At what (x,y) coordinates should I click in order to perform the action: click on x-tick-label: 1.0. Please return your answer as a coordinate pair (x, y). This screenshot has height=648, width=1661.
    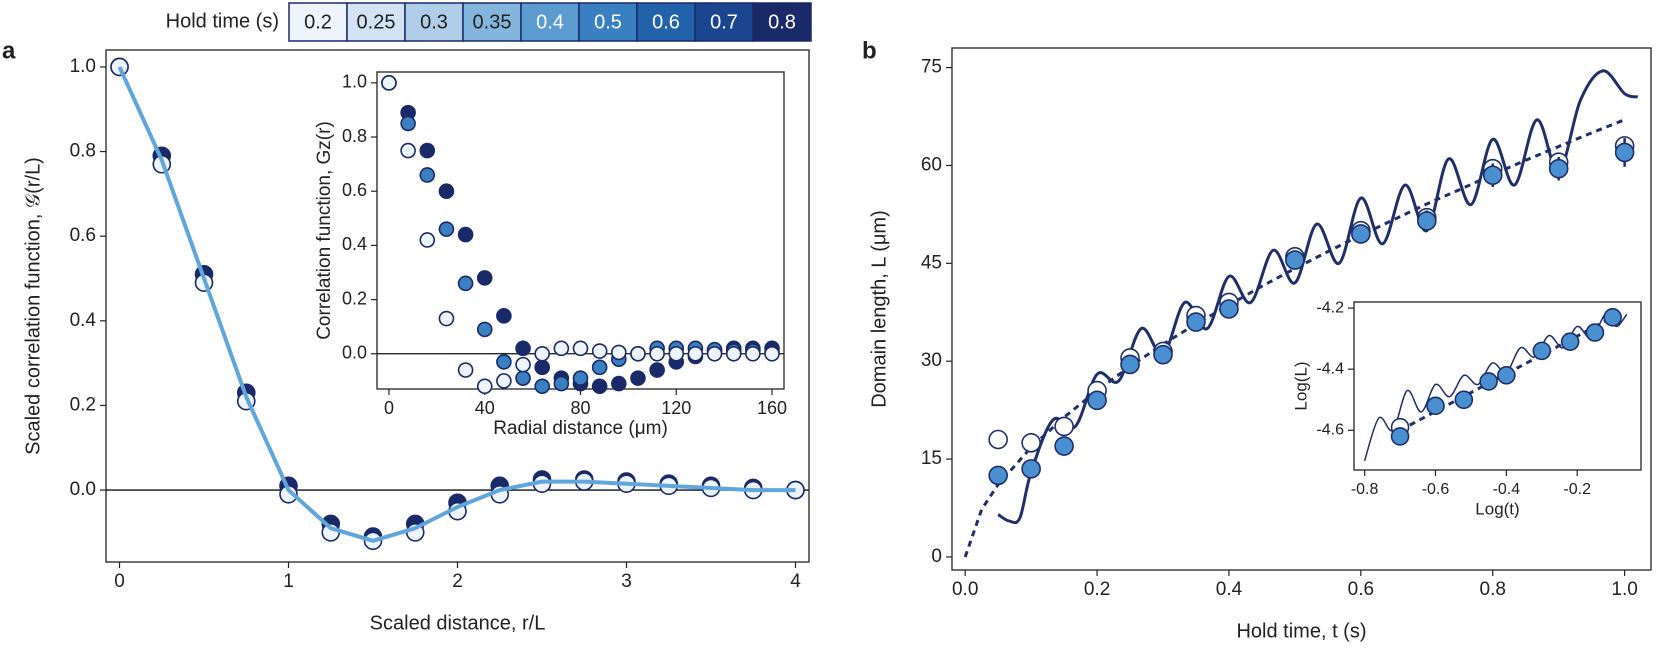
    Looking at the image, I should click on (1624, 589).